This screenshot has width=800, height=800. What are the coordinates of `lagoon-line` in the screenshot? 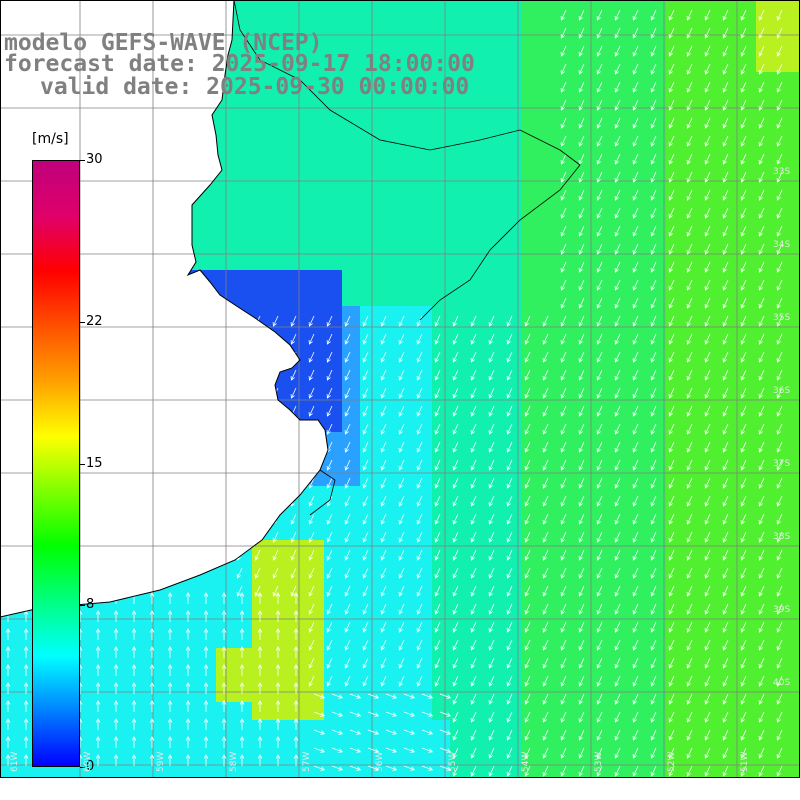 It's located at (322, 492).